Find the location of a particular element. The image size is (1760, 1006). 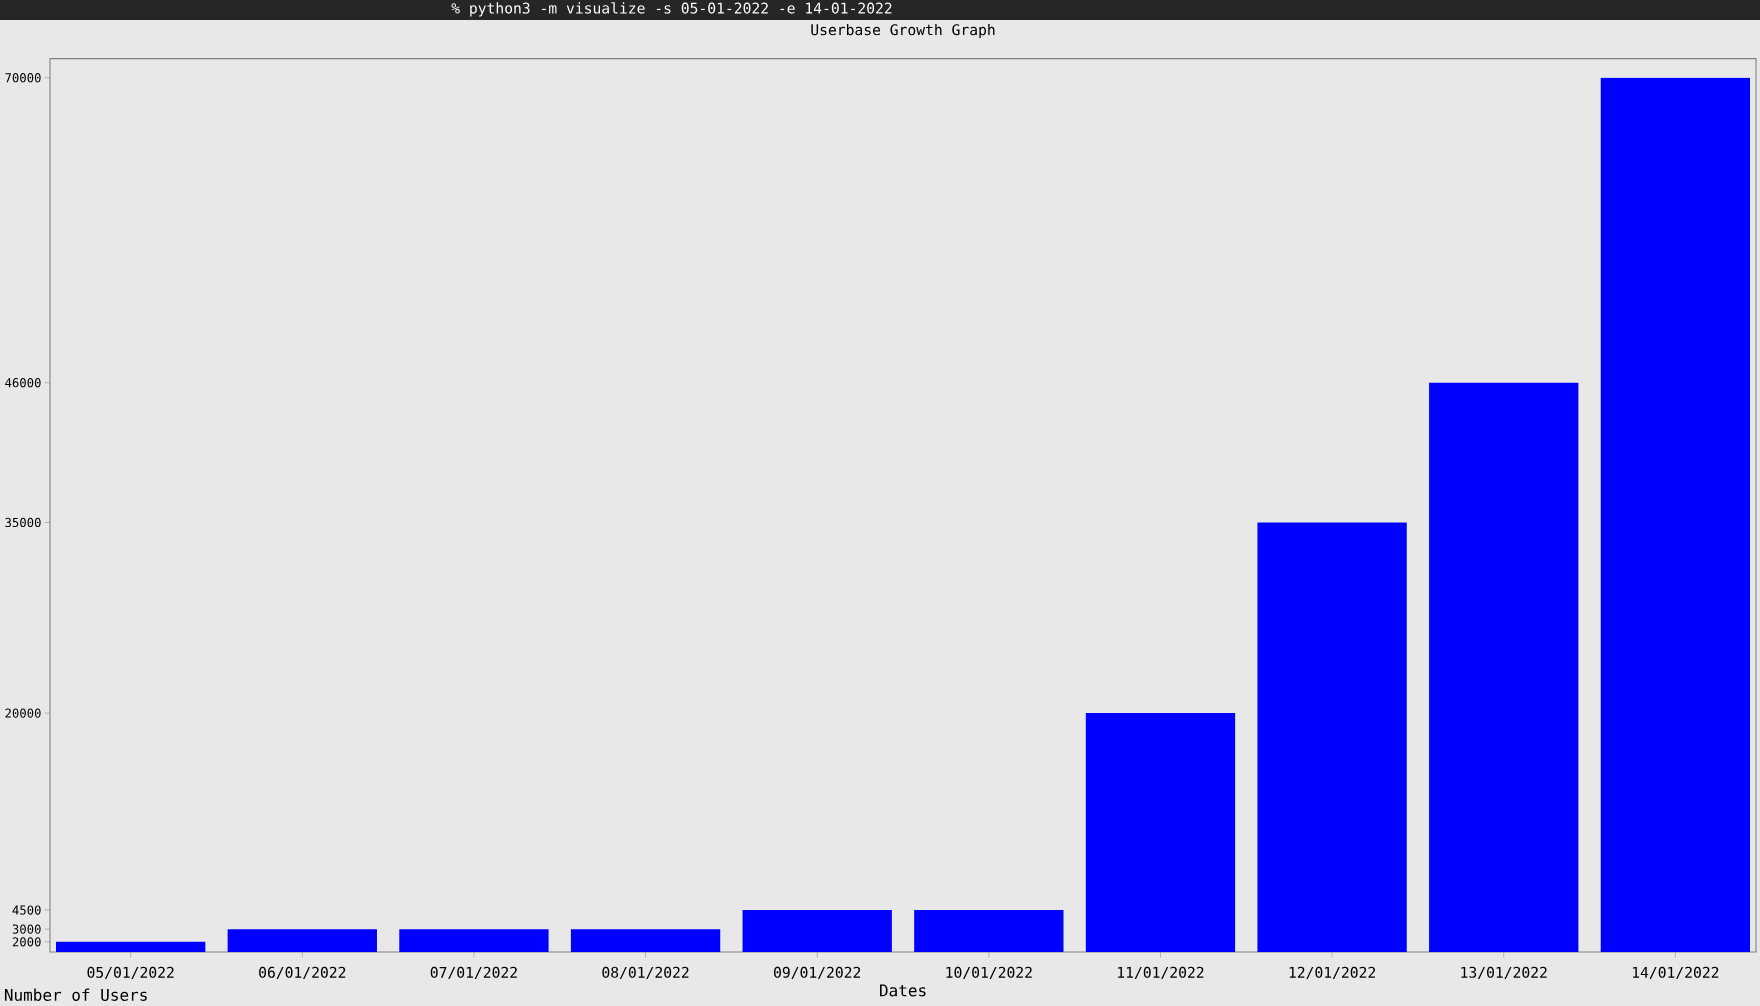

y-axis-title: Number of Users is located at coordinates (75, 994).